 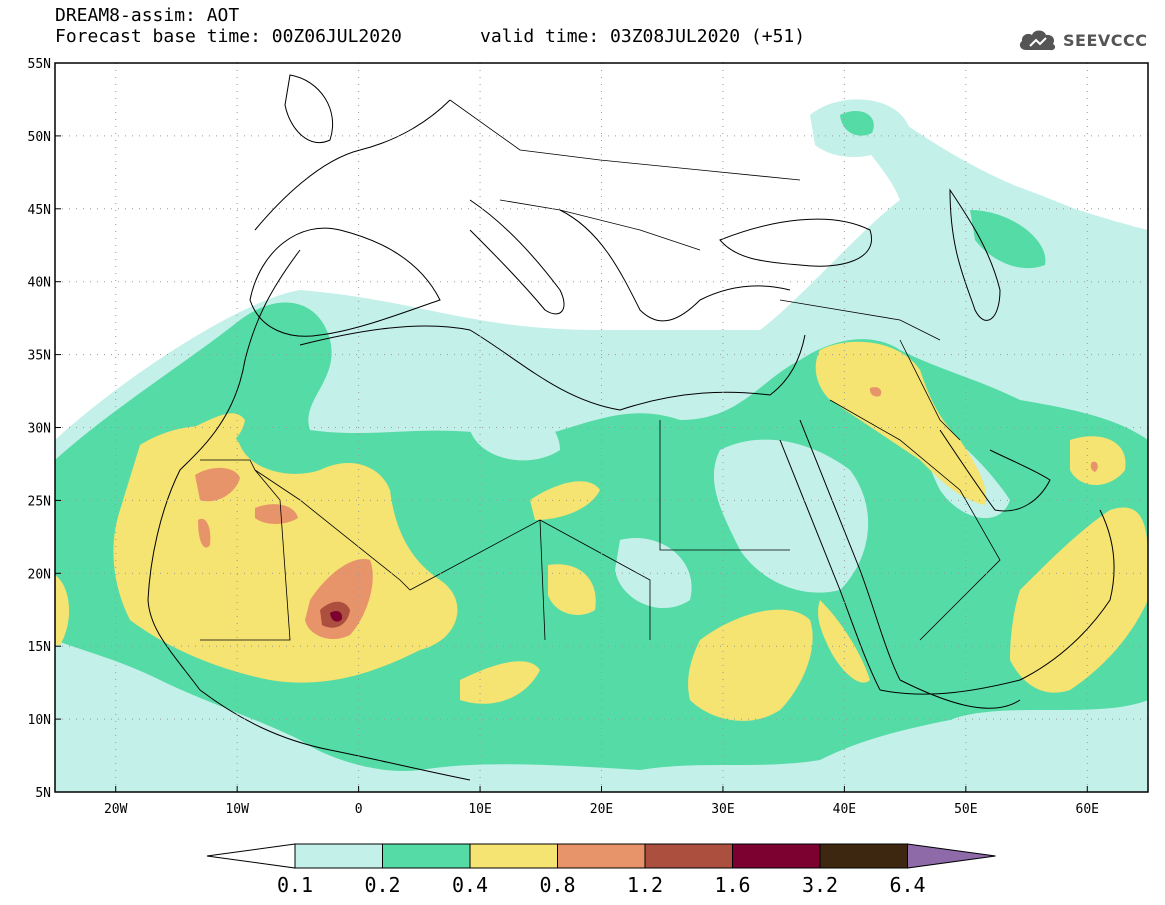 I want to click on logo-text: SEEVCCC, so click(x=1105, y=40).